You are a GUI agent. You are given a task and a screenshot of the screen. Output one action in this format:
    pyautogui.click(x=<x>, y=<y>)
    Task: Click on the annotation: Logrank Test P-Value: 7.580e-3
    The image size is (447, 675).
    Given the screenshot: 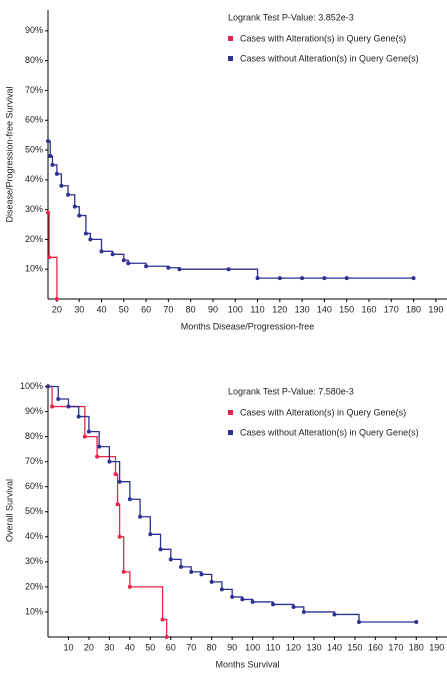 What is the action you would take?
    pyautogui.click(x=291, y=391)
    